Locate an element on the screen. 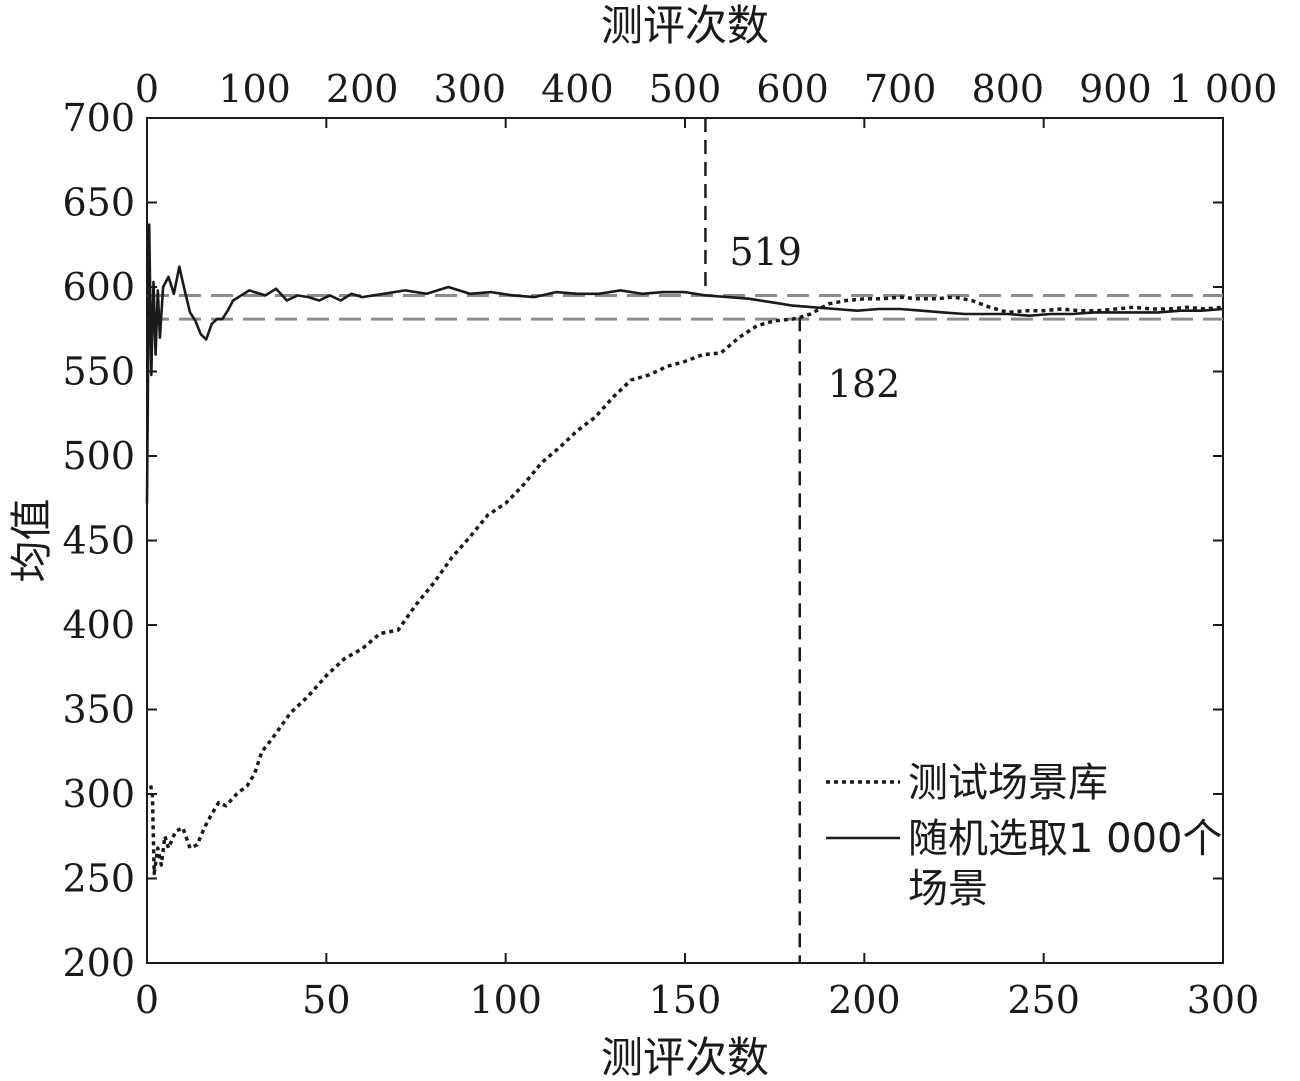 This screenshot has width=1300, height=1081. x-bottom-tick-label-1: 50 is located at coordinates (326, 1000).